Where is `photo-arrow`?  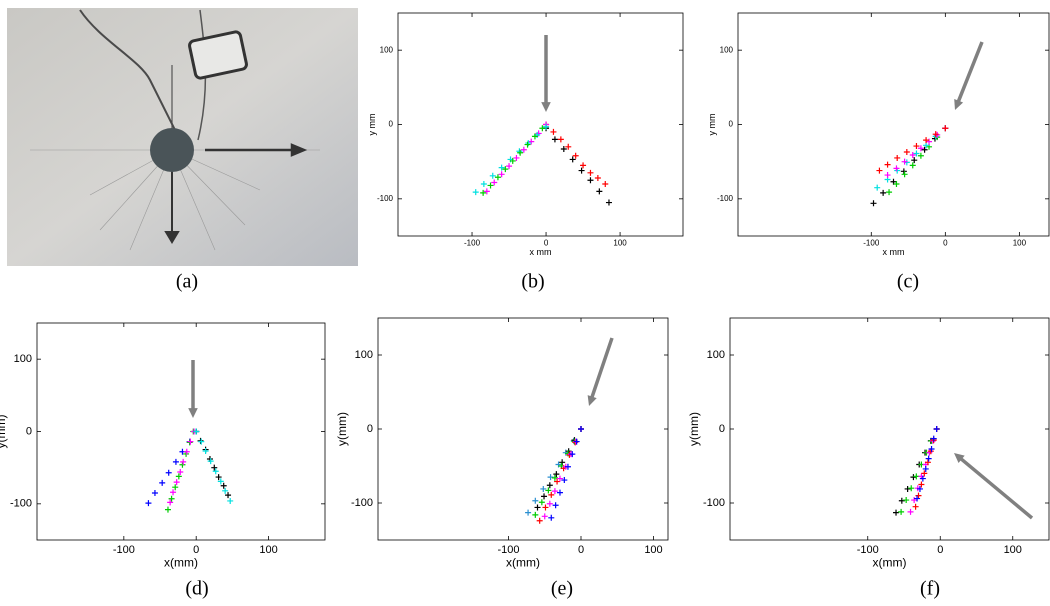 photo-arrow is located at coordinates (256, 150).